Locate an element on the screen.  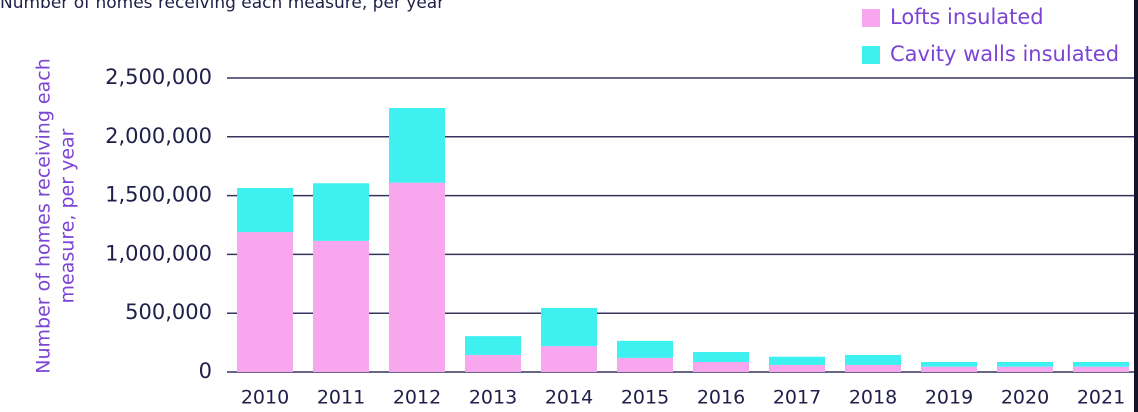
x-tick-label: 2016 is located at coordinates (721, 398).